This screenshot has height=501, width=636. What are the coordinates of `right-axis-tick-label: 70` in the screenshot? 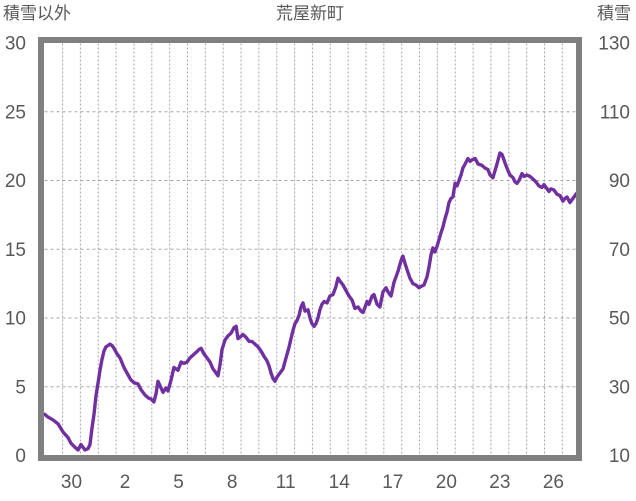 It's located at (619, 250).